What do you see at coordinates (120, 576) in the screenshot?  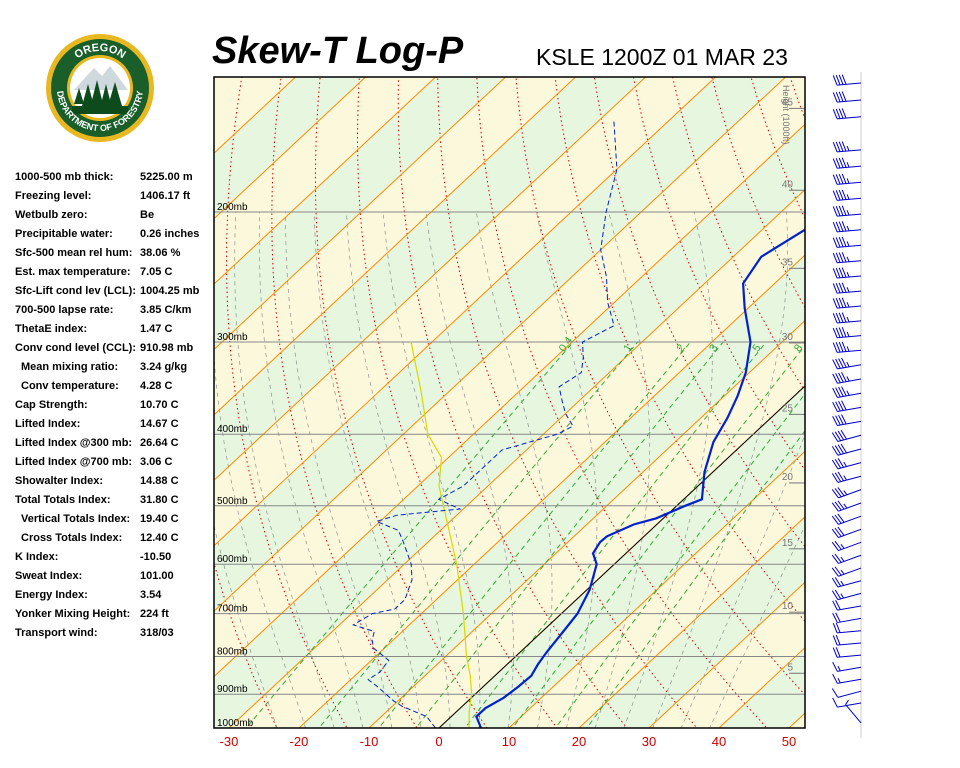 I see `stat-row: Sweat Index: 101.00` at bounding box center [120, 576].